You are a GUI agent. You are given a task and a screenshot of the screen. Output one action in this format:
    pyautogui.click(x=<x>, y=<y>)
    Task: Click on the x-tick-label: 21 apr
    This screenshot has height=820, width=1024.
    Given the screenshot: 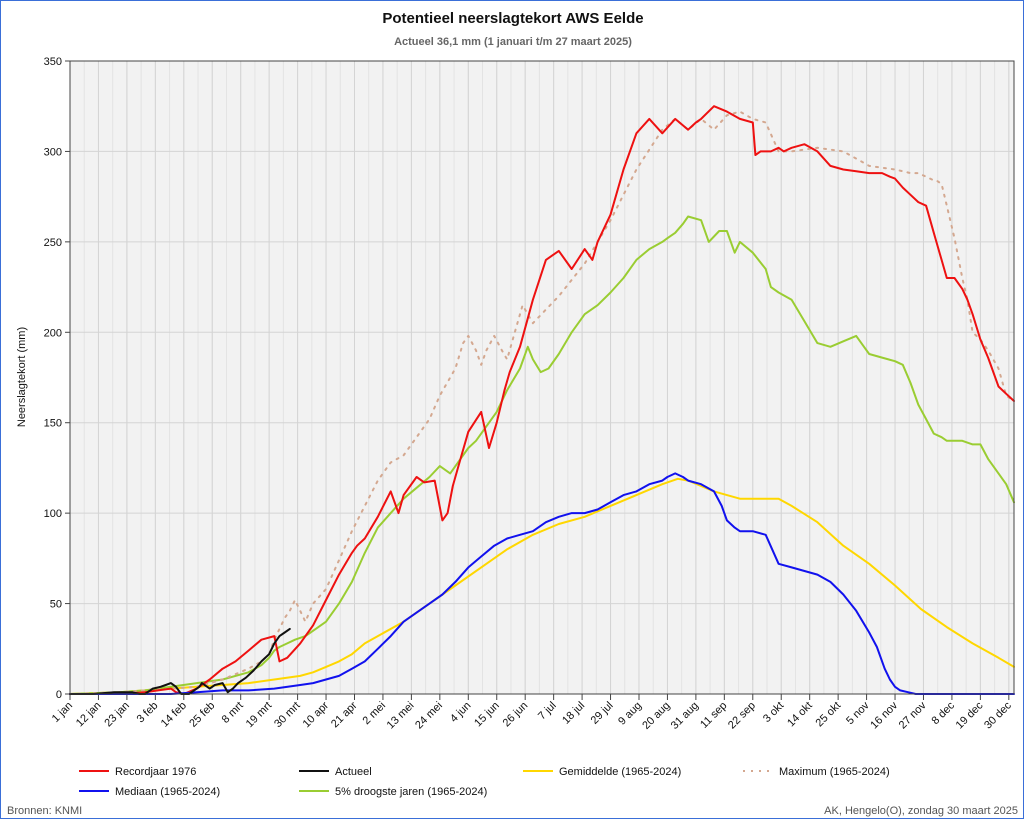 What is the action you would take?
    pyautogui.click(x=344, y=714)
    